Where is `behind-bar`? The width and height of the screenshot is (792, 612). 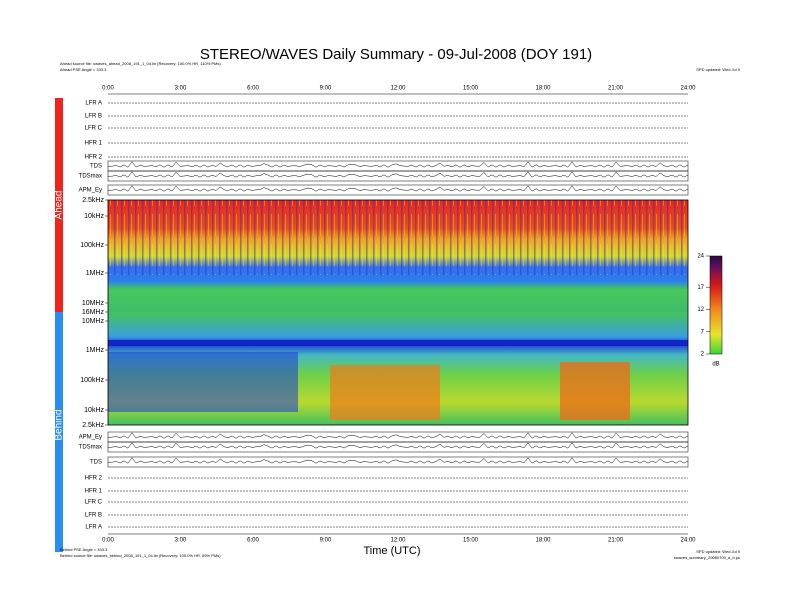
behind-bar is located at coordinates (59, 432).